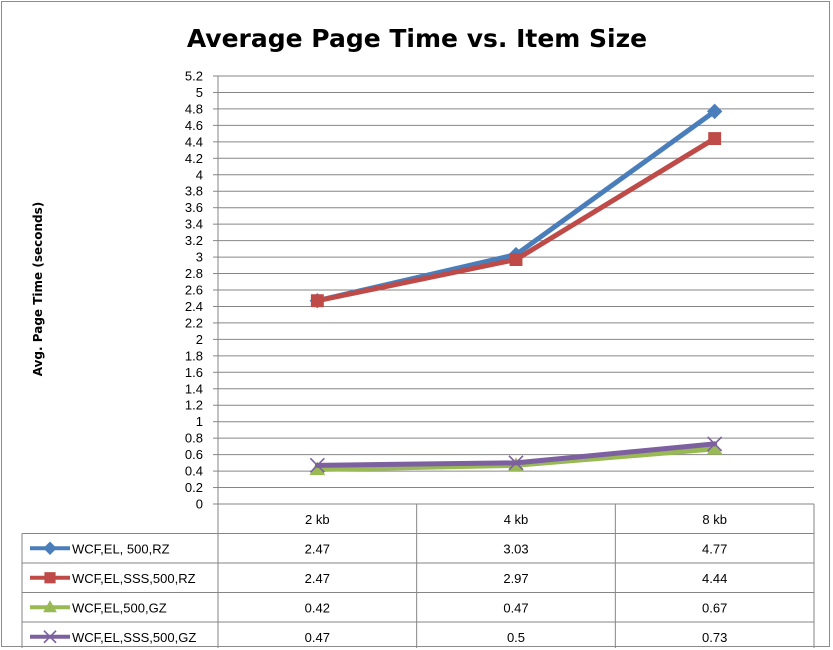  What do you see at coordinates (194, 158) in the screenshot?
I see `y-tick-label: 4.2` at bounding box center [194, 158].